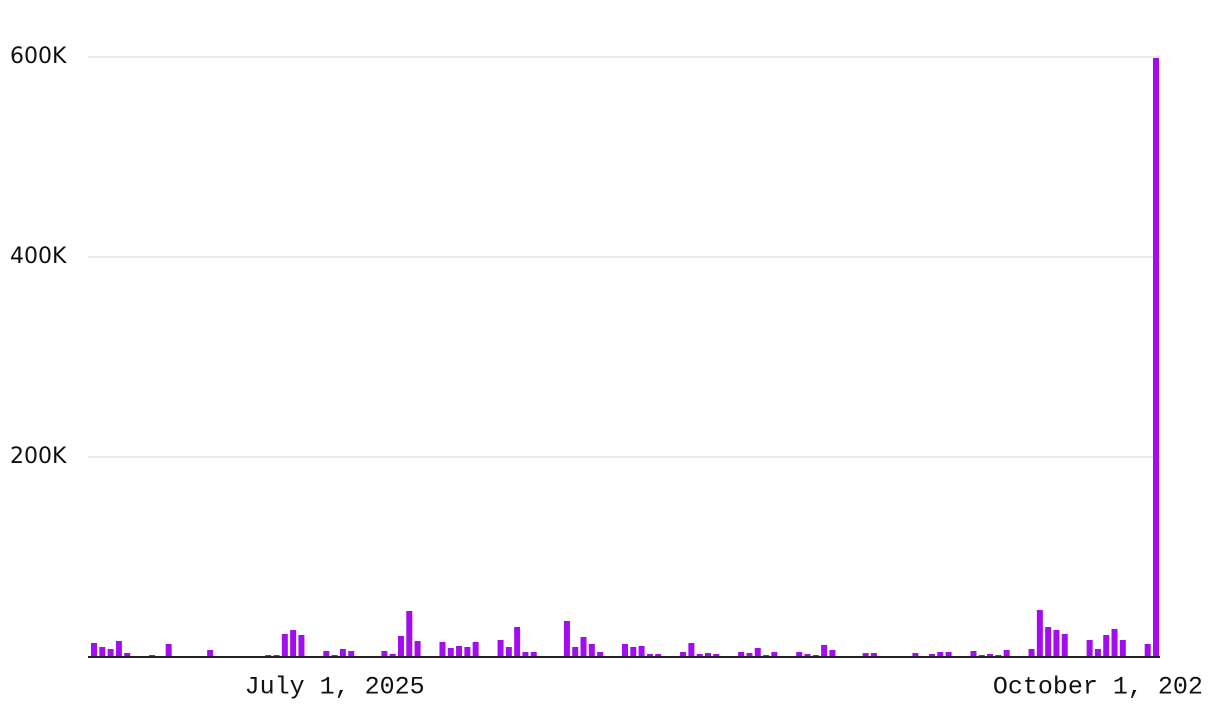 The width and height of the screenshot is (1220, 726). Describe the element at coordinates (1098, 687) in the screenshot. I see `x-tick-label: October 1, 202` at that location.